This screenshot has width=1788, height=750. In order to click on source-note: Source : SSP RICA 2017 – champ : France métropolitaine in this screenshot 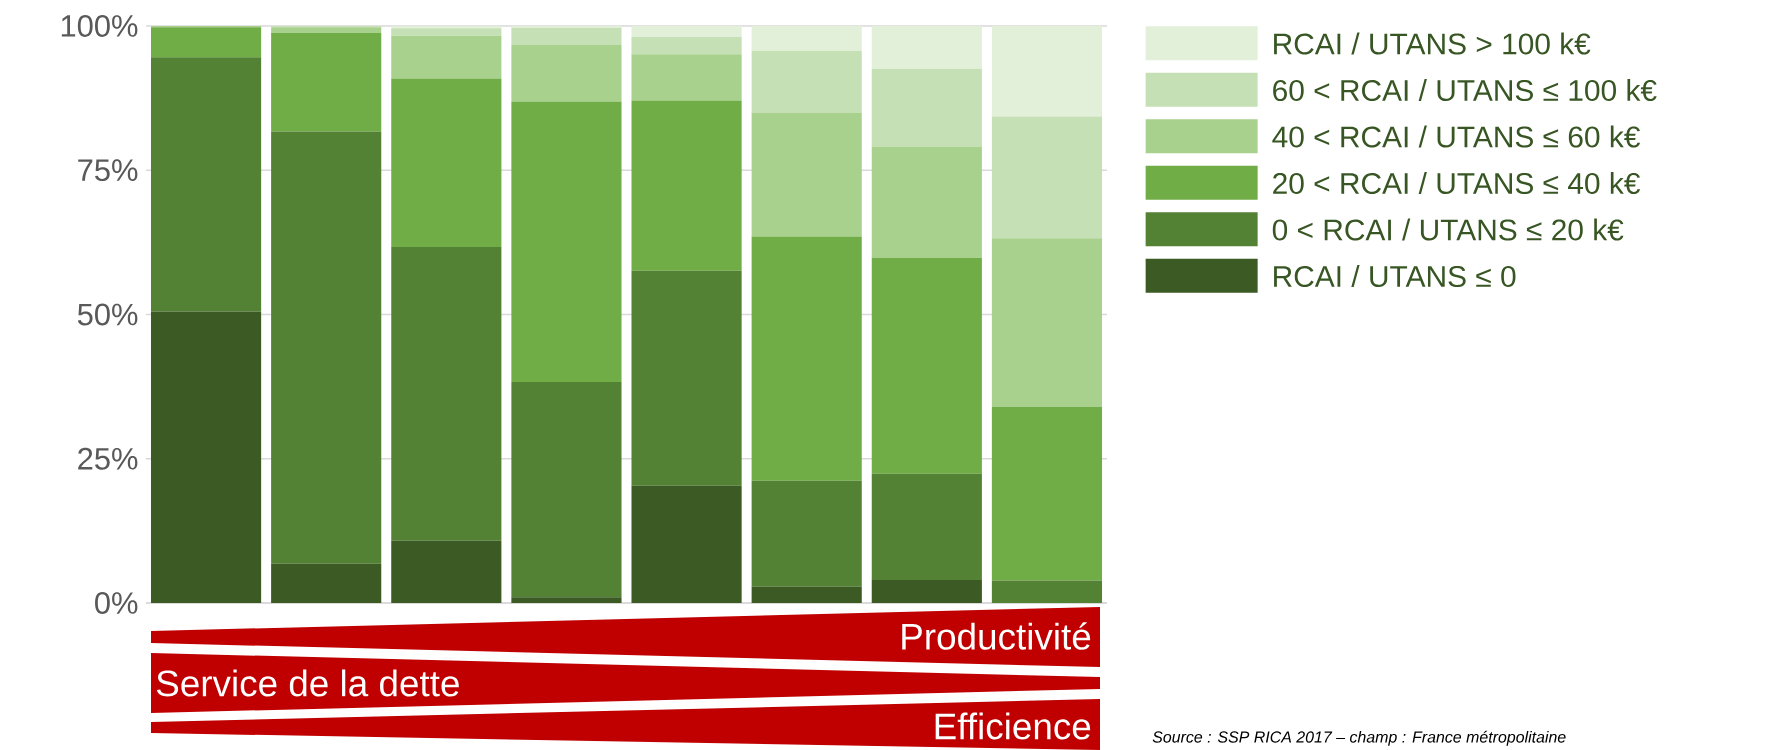, I will do `click(1359, 738)`.